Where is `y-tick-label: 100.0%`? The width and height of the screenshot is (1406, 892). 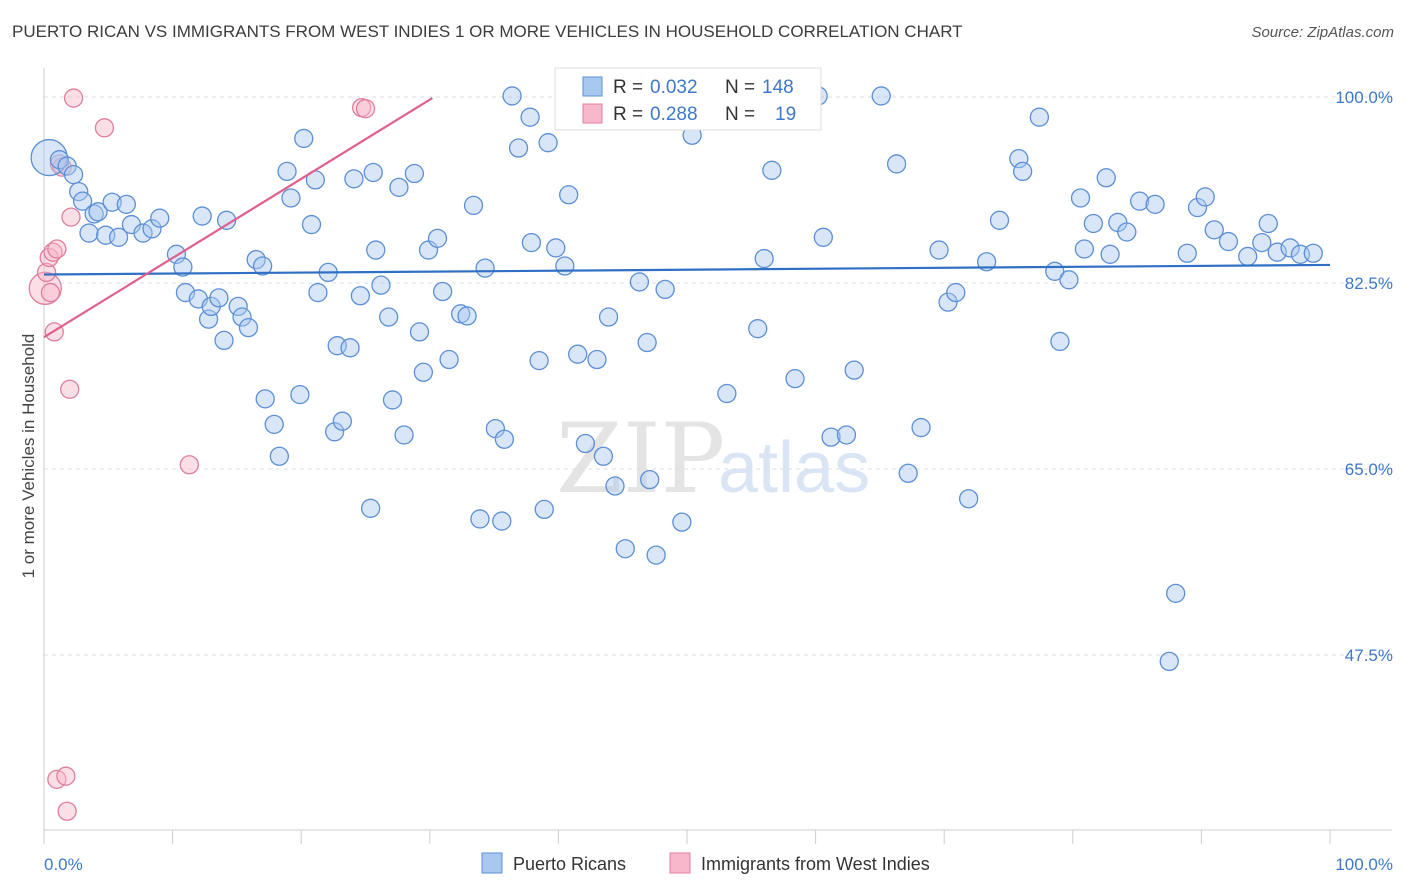 y-tick-label: 100.0% is located at coordinates (1364, 97).